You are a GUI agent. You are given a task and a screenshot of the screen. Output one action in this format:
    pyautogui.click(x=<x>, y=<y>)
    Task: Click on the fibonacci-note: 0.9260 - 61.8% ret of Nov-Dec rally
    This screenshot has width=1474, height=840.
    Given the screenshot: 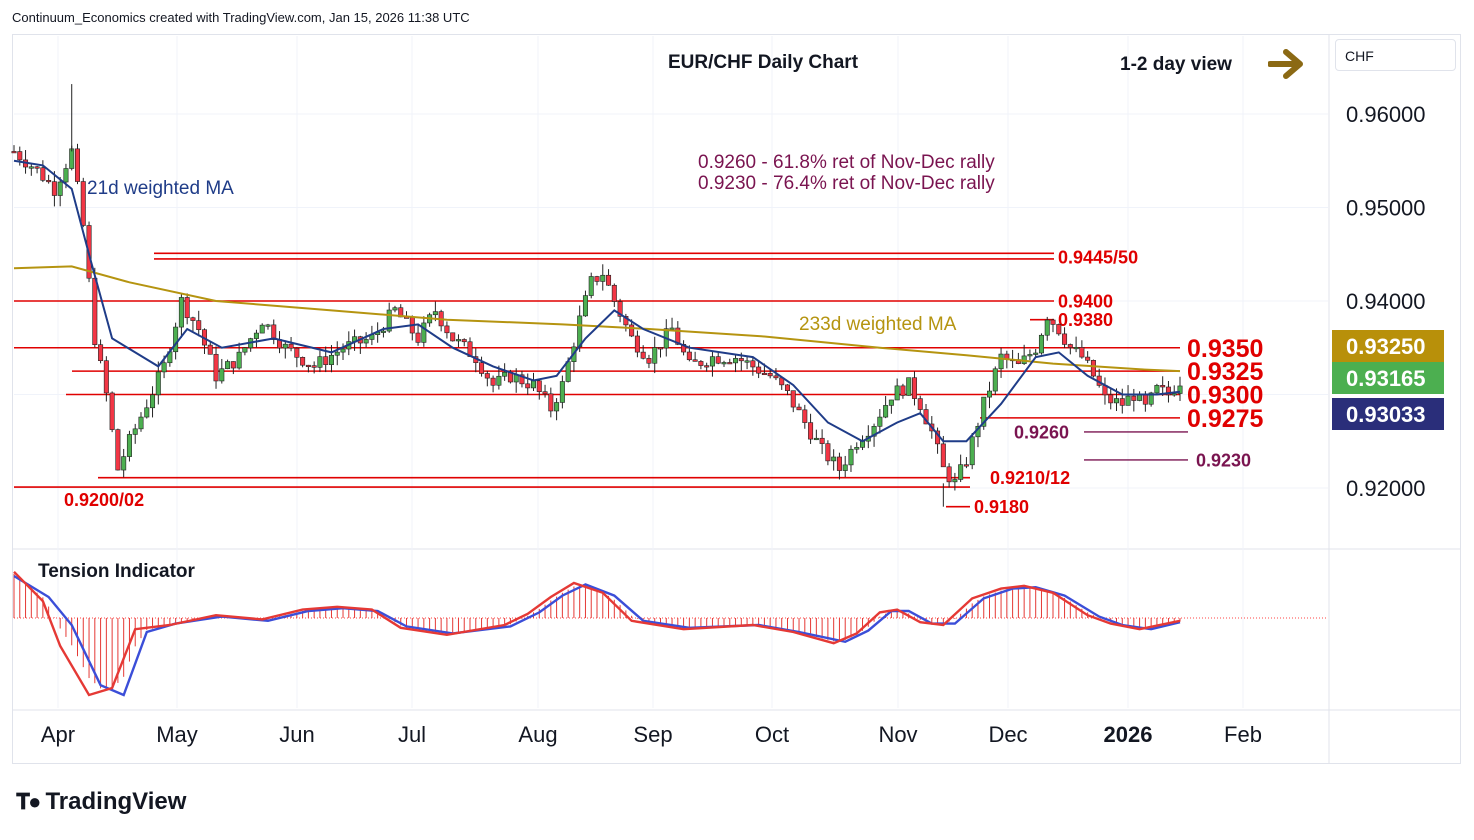 What is the action you would take?
    pyautogui.click(x=846, y=162)
    